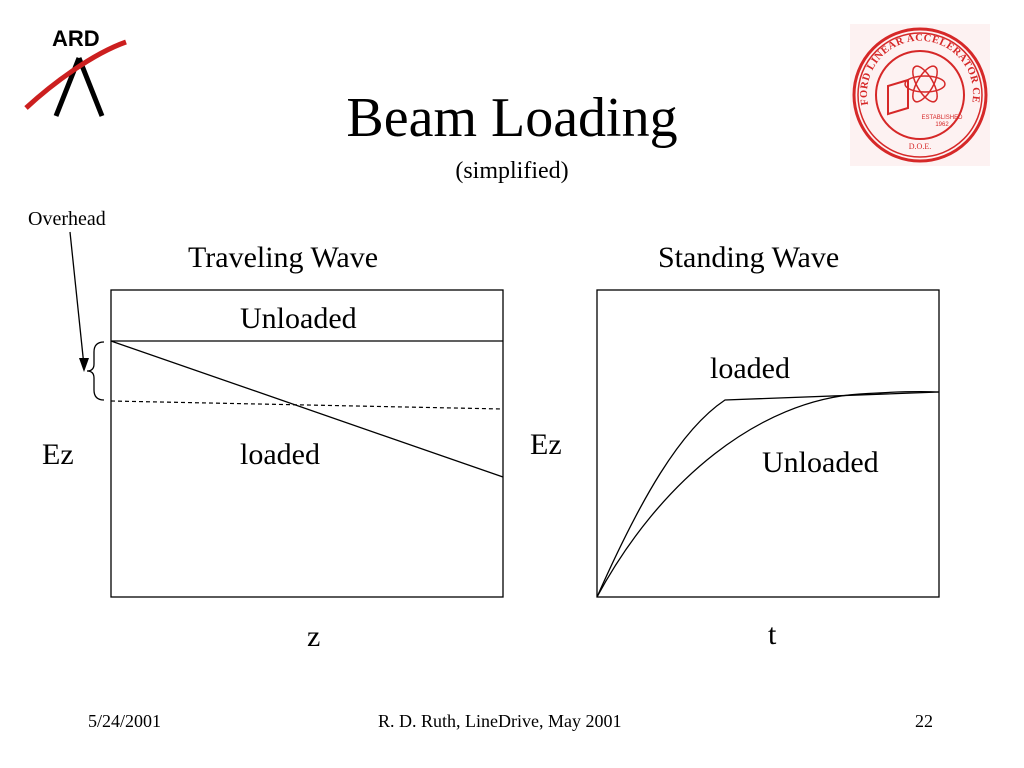 This screenshot has height=768, width=1024. What do you see at coordinates (95, 371) in the screenshot?
I see `overhead-brace` at bounding box center [95, 371].